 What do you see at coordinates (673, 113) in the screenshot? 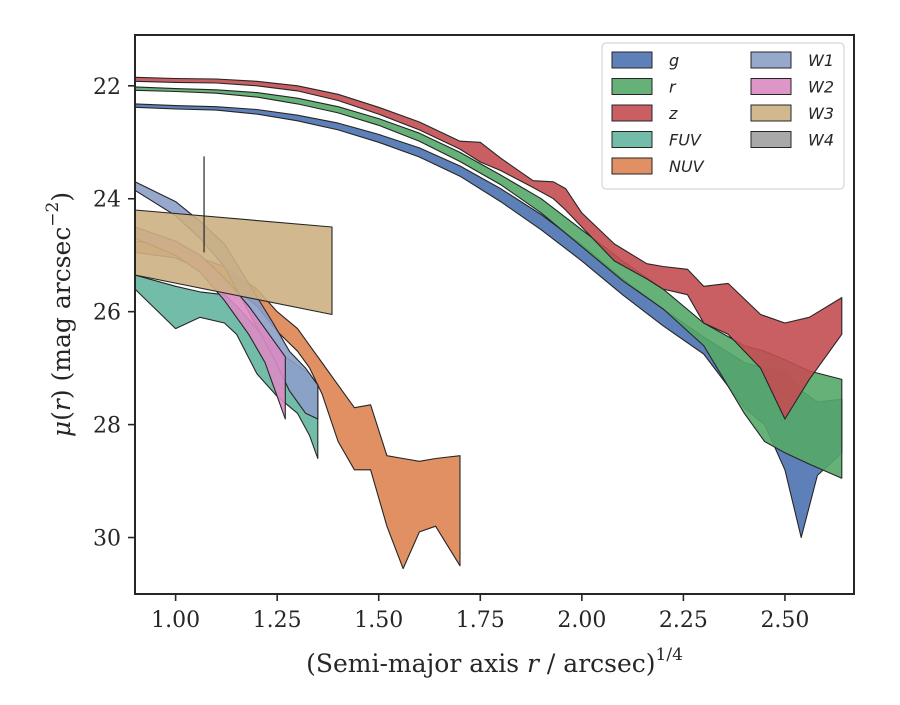
I see `legend-label-z: z` at bounding box center [673, 113].